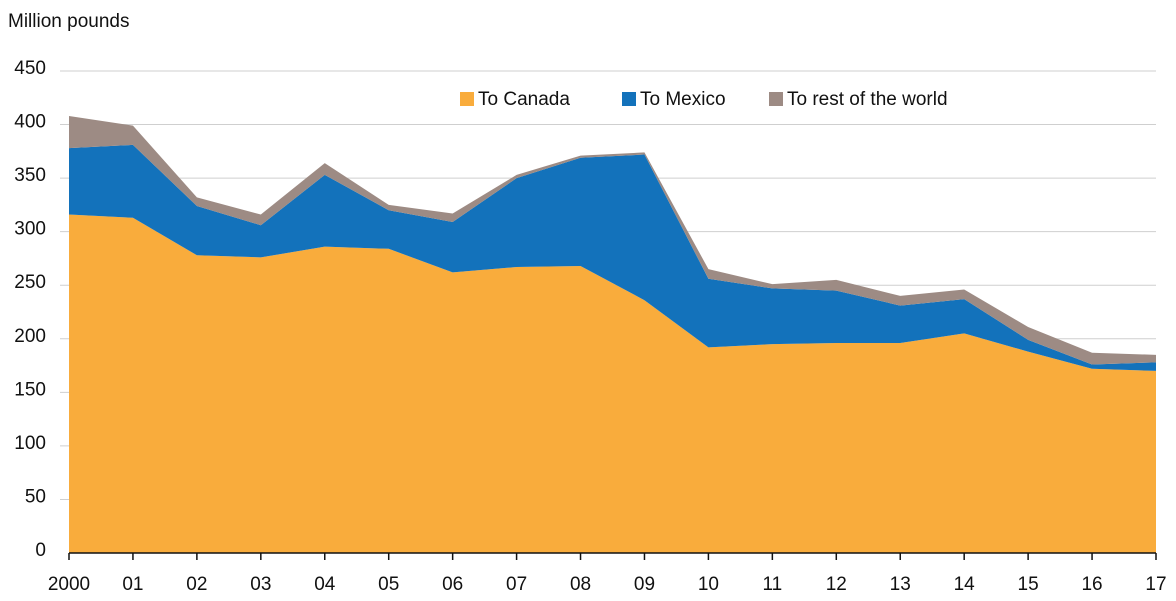  Describe the element at coordinates (260, 584) in the screenshot. I see `x-tick-label: 03` at that location.